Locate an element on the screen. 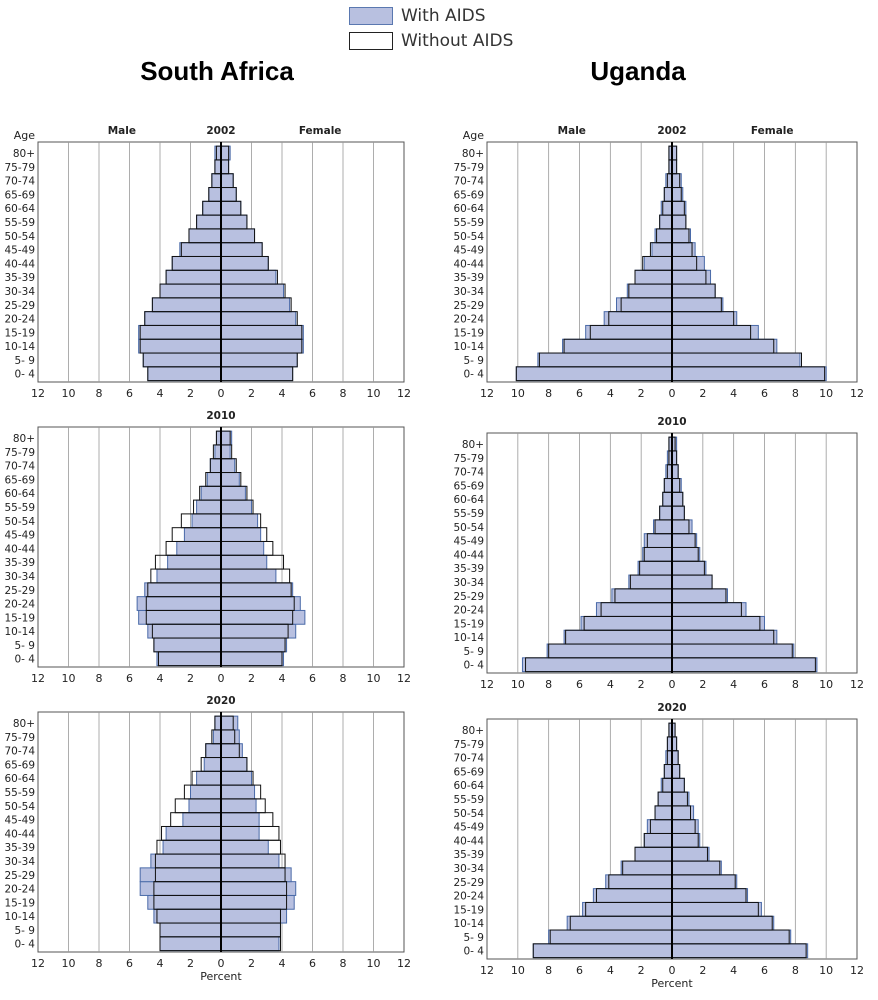  year-label: 2010 is located at coordinates (220, 416).